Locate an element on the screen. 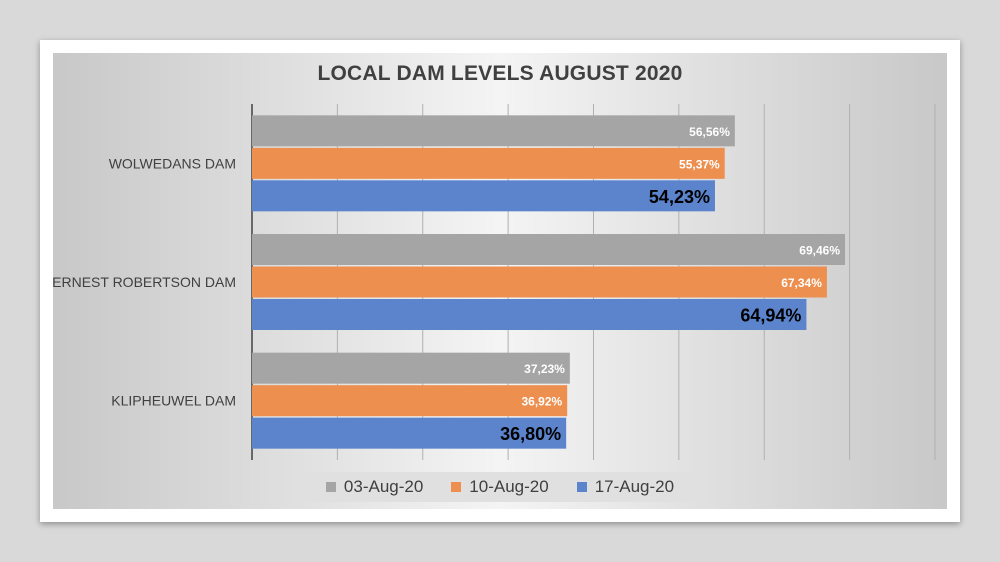 The image size is (1000, 562). category-label: KLIPHEUWEL DAM is located at coordinates (173, 401).